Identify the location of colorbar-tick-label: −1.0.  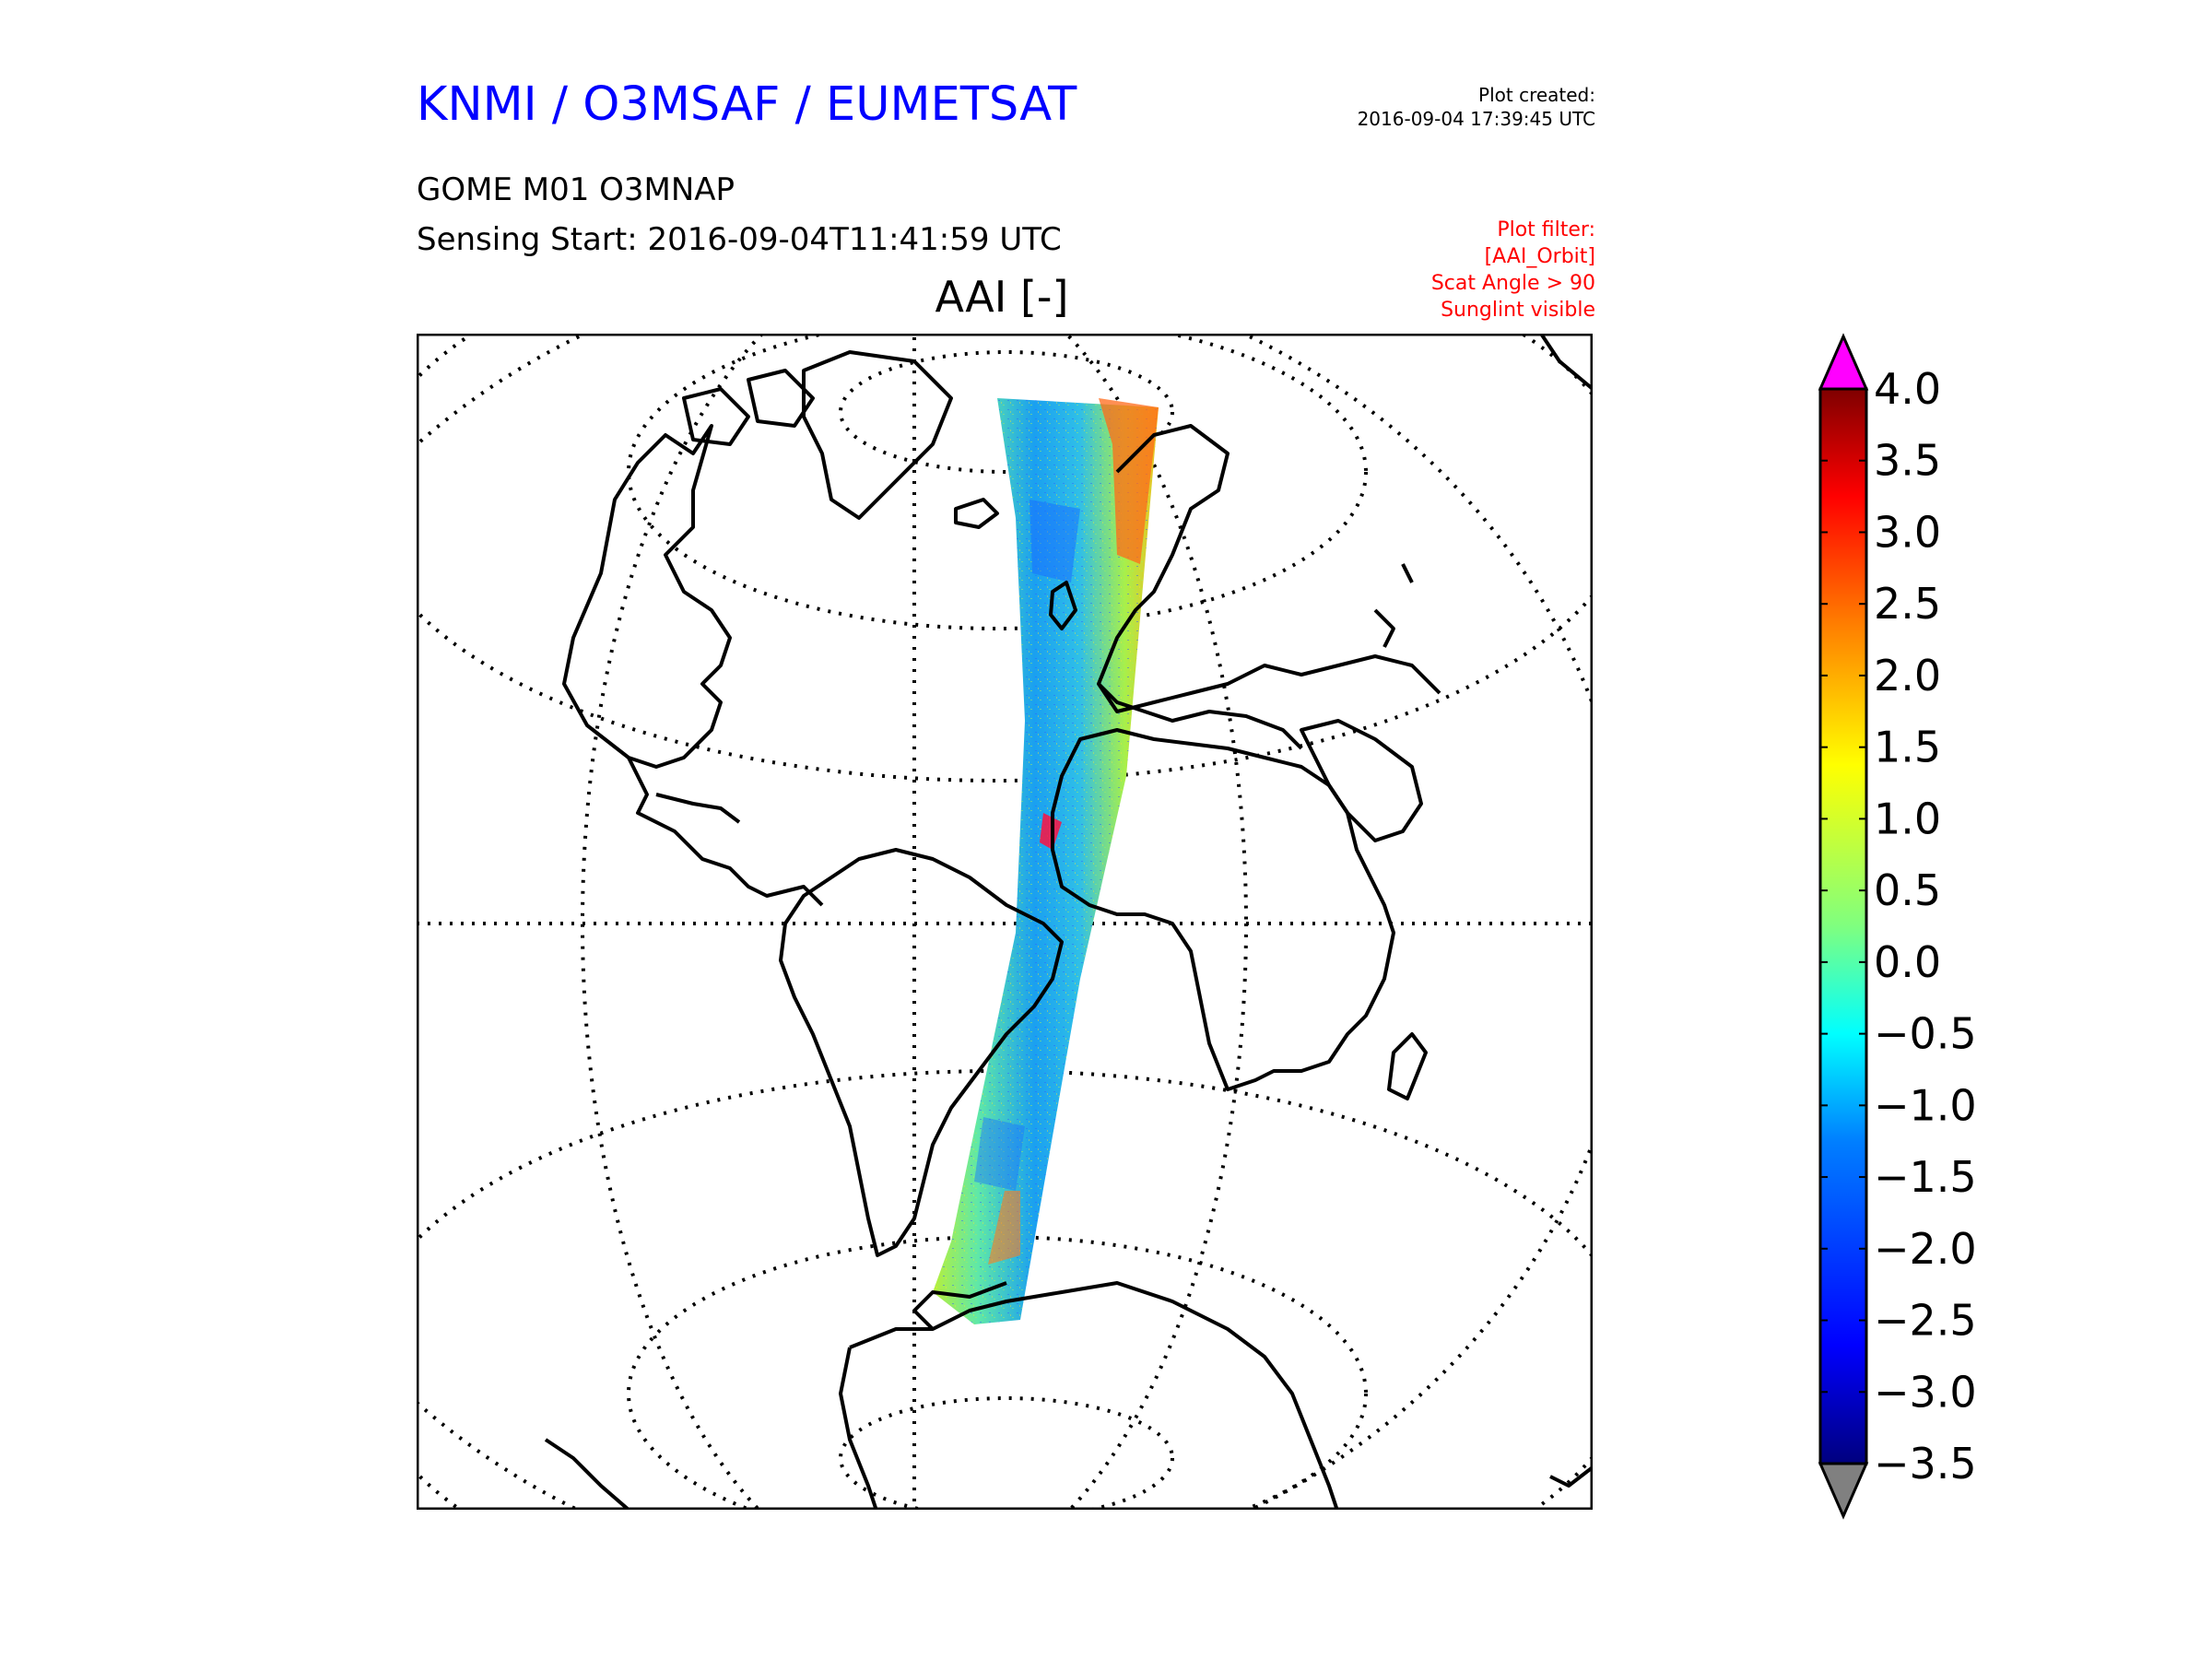
(1925, 1105).